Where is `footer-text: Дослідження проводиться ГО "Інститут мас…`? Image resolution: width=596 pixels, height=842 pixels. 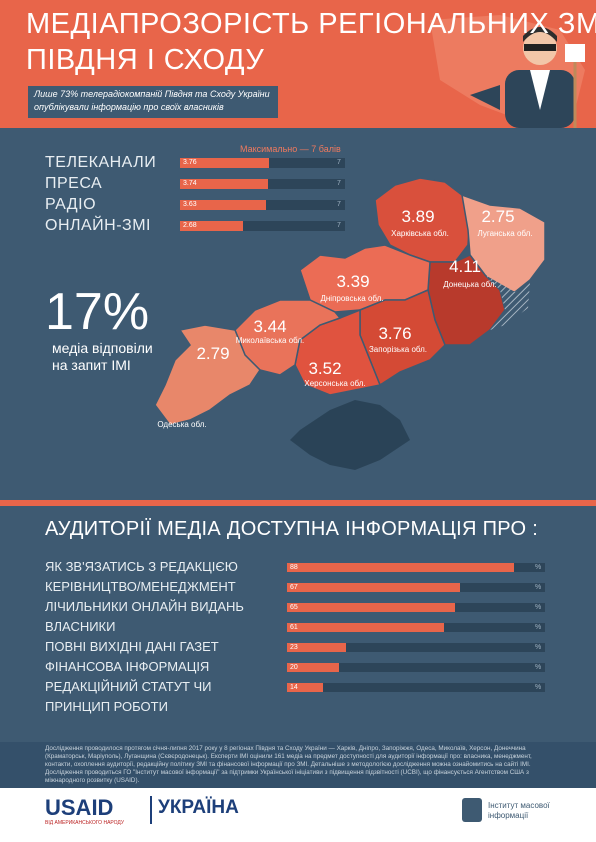 footer-text: Дослідження проводиться ГО "Інститут мас… is located at coordinates (287, 776).